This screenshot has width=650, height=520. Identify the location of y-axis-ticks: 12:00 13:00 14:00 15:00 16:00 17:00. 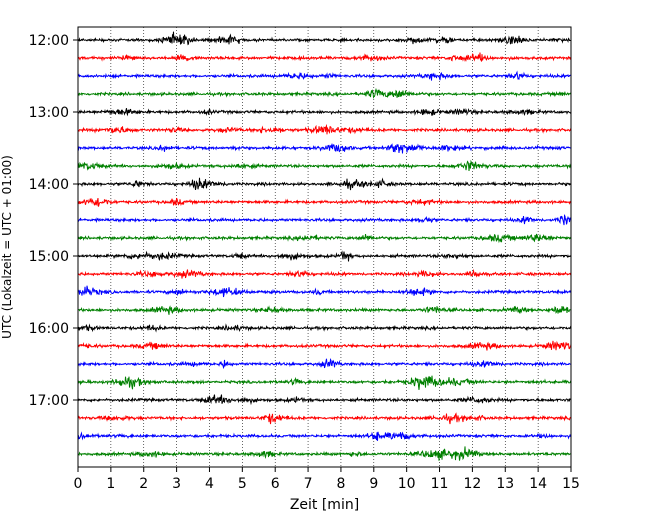
(53, 221).